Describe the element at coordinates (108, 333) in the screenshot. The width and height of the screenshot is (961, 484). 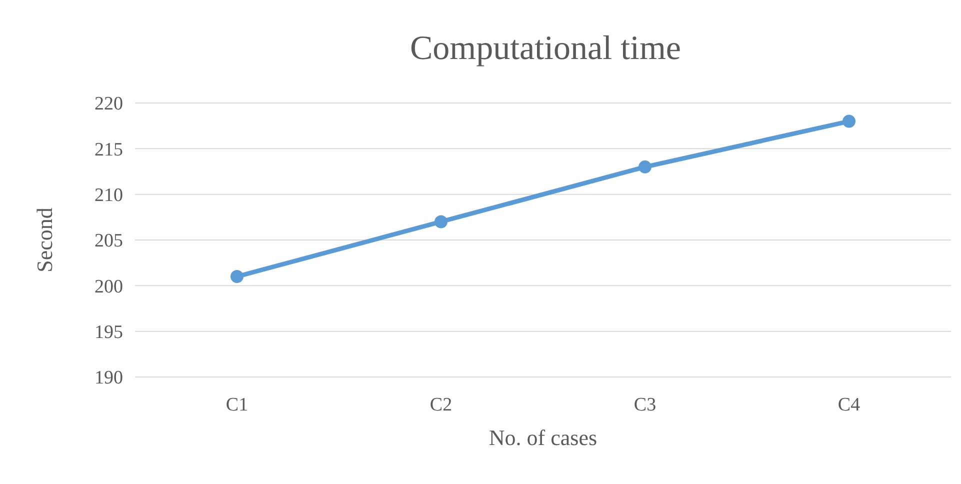
I see `y-tick-label: 195` at that location.